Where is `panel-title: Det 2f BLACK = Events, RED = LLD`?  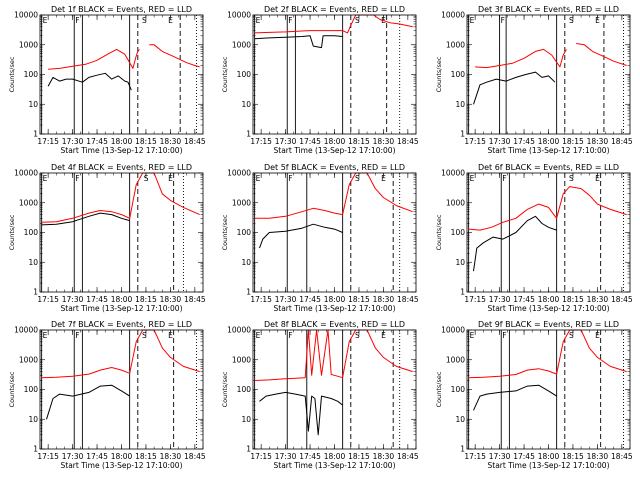 panel-title: Det 2f BLACK = Events, RED = LLD is located at coordinates (334, 9).